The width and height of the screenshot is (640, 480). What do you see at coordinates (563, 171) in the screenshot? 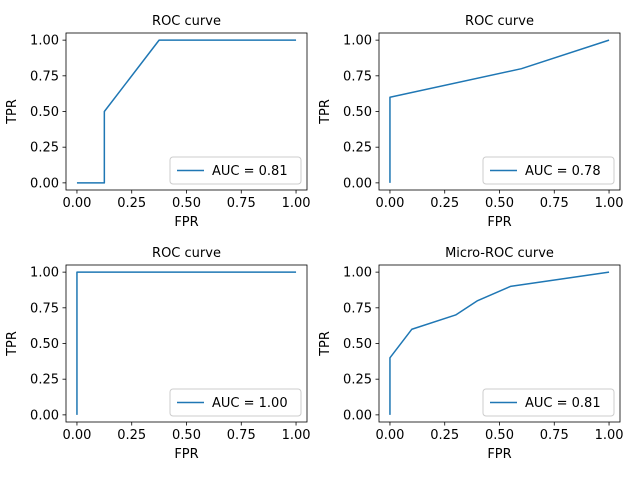
I see `legend-label: AUC = 0.78` at bounding box center [563, 171].